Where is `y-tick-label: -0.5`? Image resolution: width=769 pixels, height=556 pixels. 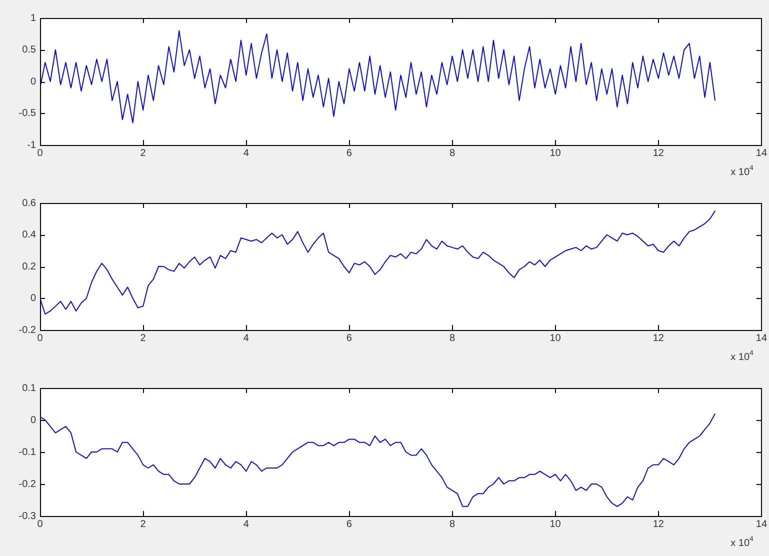 y-tick-label: -0.5 is located at coordinates (27, 113).